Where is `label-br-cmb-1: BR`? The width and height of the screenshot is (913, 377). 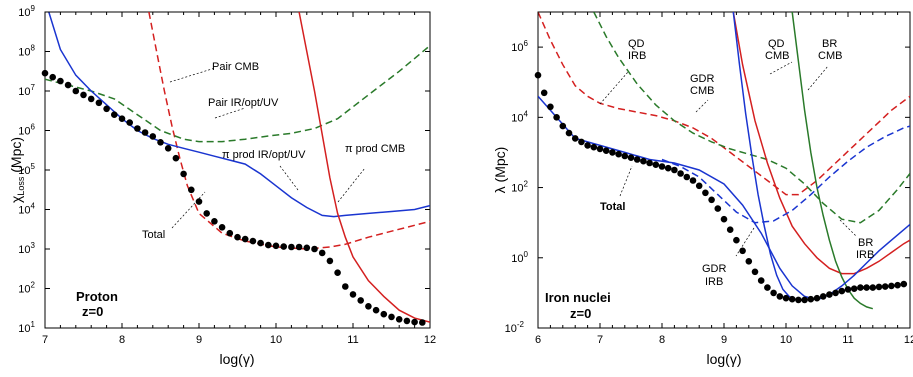 label-br-cmb-1: BR is located at coordinates (829, 44).